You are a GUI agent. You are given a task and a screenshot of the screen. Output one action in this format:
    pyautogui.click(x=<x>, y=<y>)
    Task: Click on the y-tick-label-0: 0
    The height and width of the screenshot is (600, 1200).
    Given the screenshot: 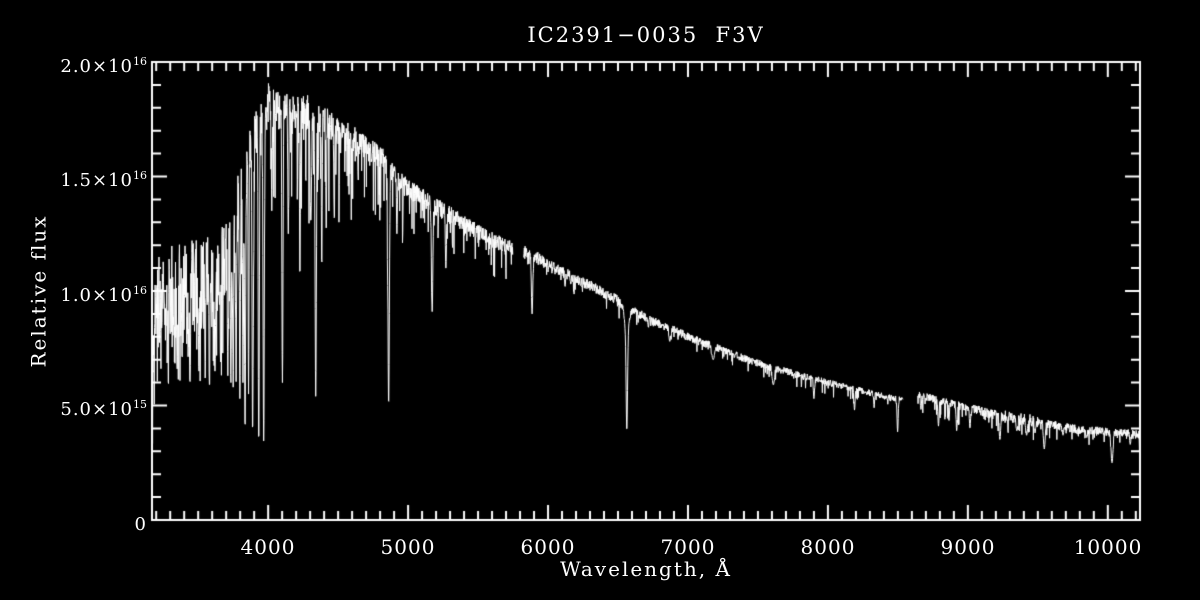 What is the action you would take?
    pyautogui.click(x=140, y=524)
    